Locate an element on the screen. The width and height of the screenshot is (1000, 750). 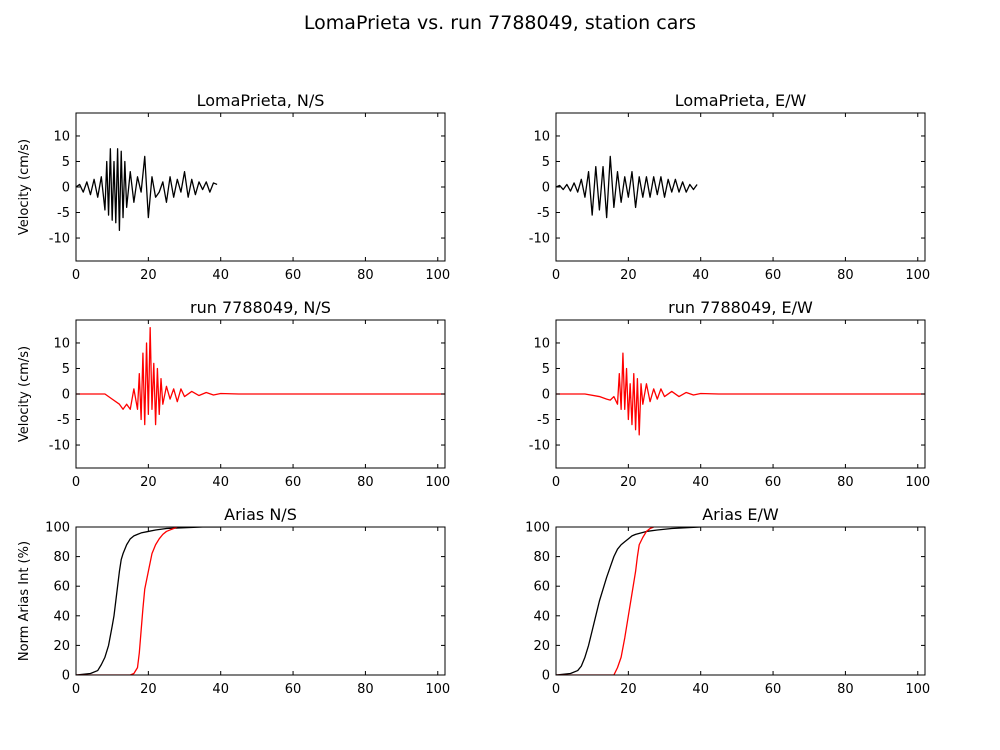
axes-sim-ew: 0 20 40 60 80 100 -10 -5 0 5 10 run 7788049, E/W is located at coordinates (729, 394).